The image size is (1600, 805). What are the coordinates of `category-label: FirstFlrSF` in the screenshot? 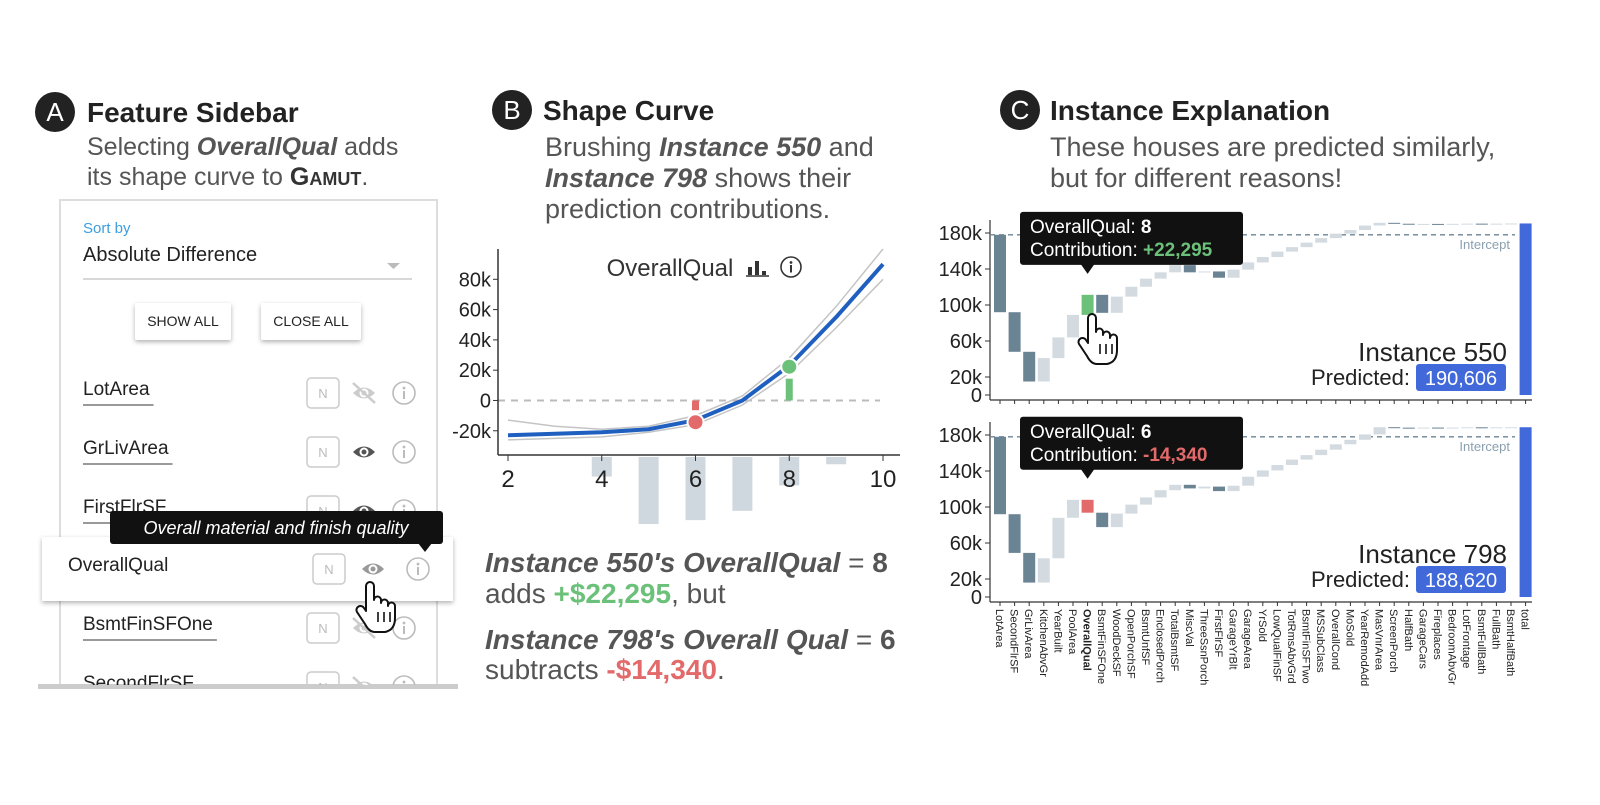 It's located at (1218, 633).